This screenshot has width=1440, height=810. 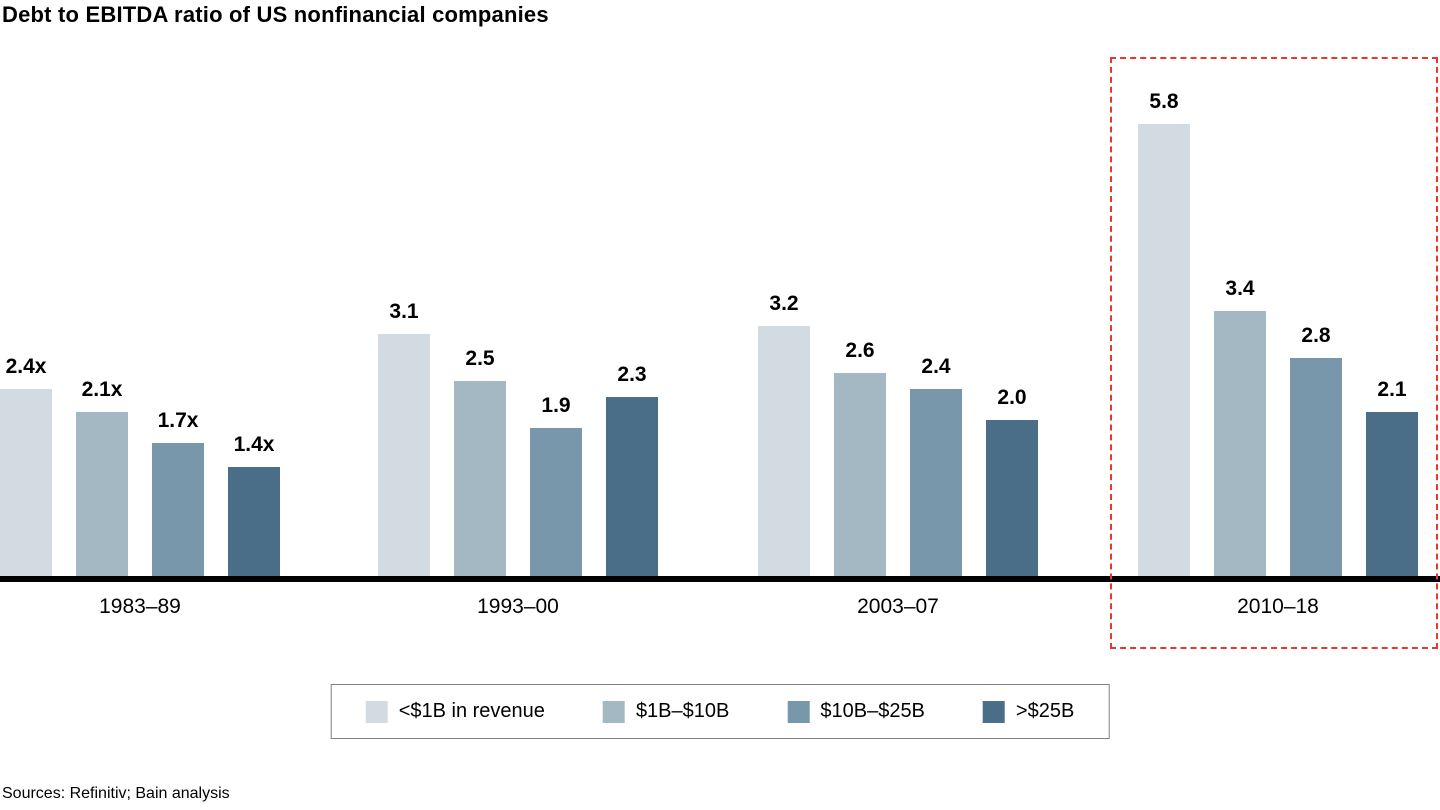 What do you see at coordinates (480, 358) in the screenshot?
I see `bar-value-label: 2.5` at bounding box center [480, 358].